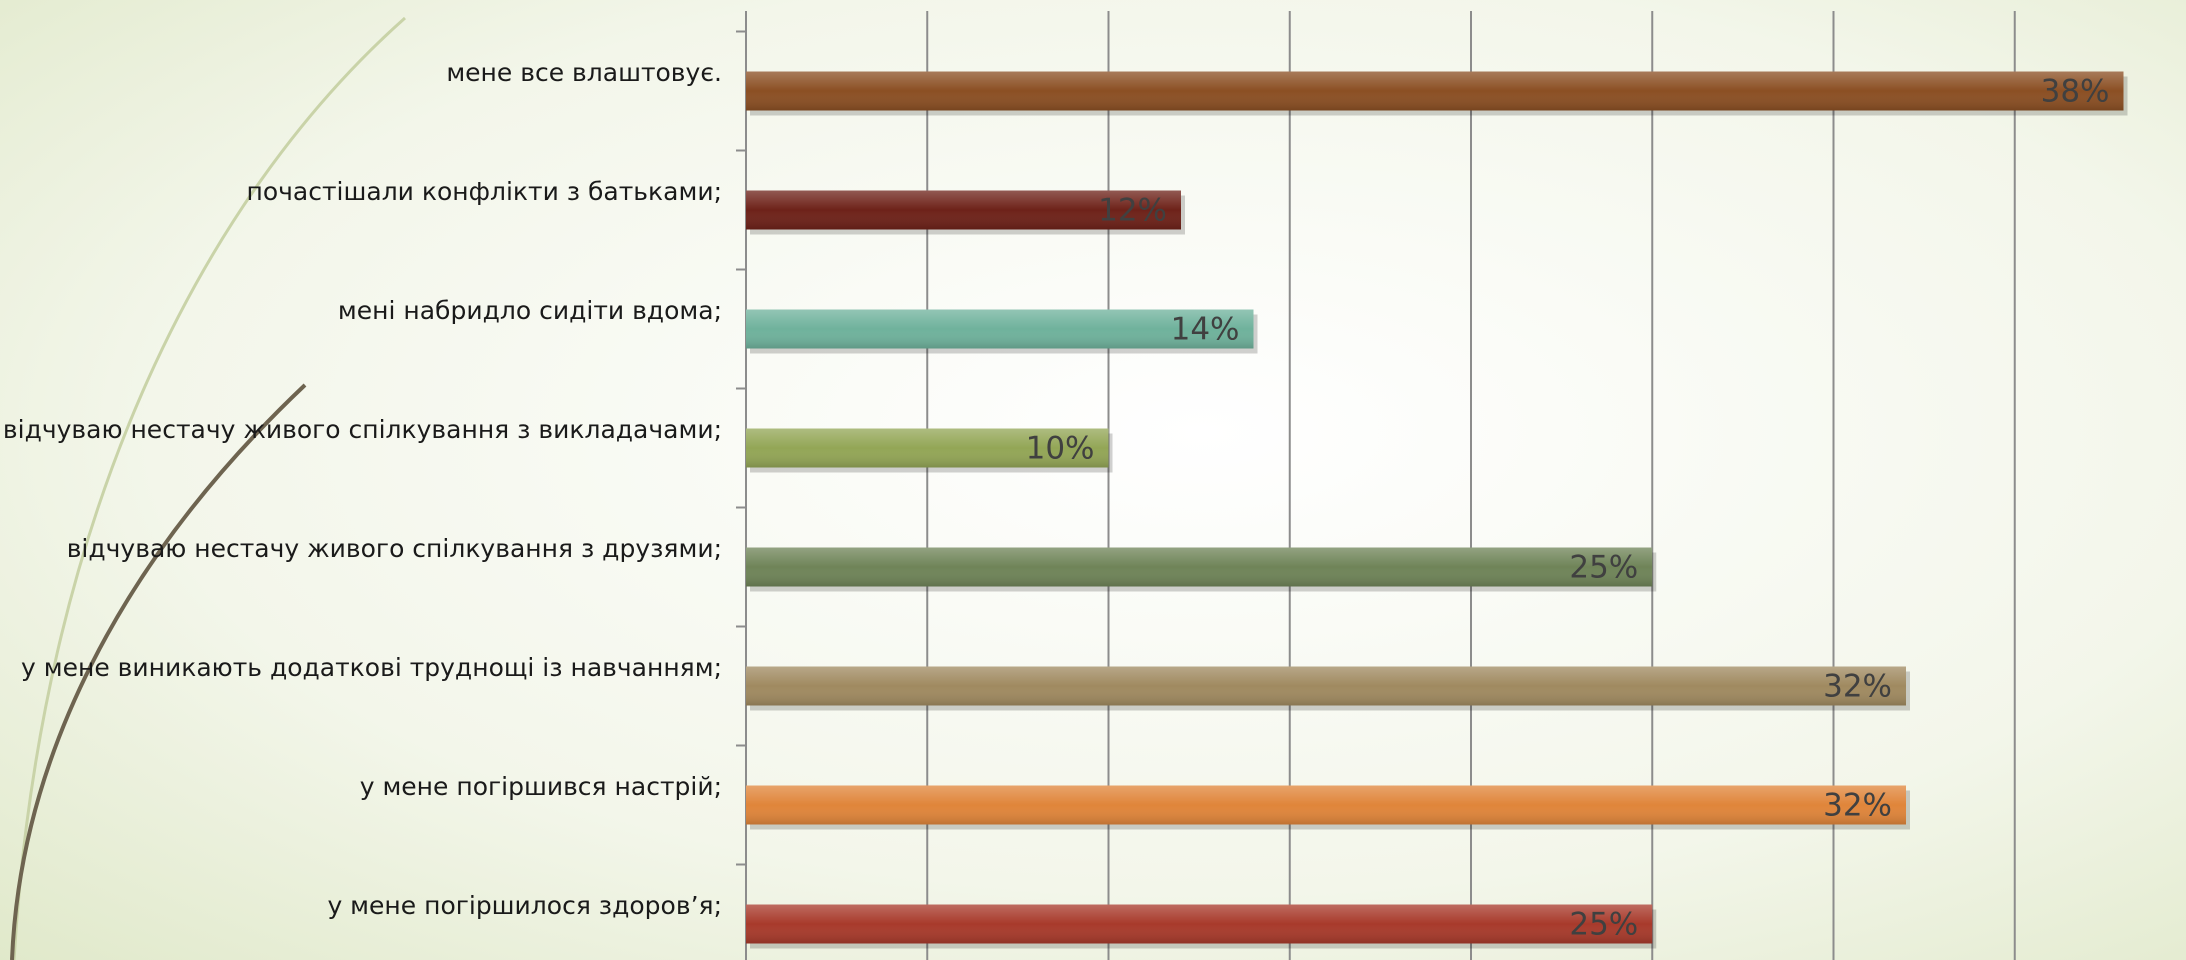  What do you see at coordinates (1060, 449) in the screenshot?
I see `value-label: 10%` at bounding box center [1060, 449].